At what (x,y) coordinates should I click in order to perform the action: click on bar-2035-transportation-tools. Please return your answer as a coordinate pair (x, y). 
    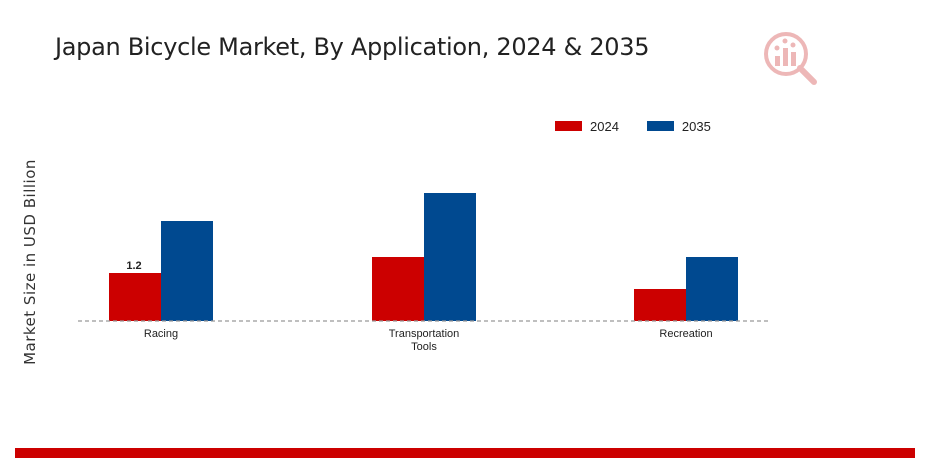
    Looking at the image, I should click on (450, 257).